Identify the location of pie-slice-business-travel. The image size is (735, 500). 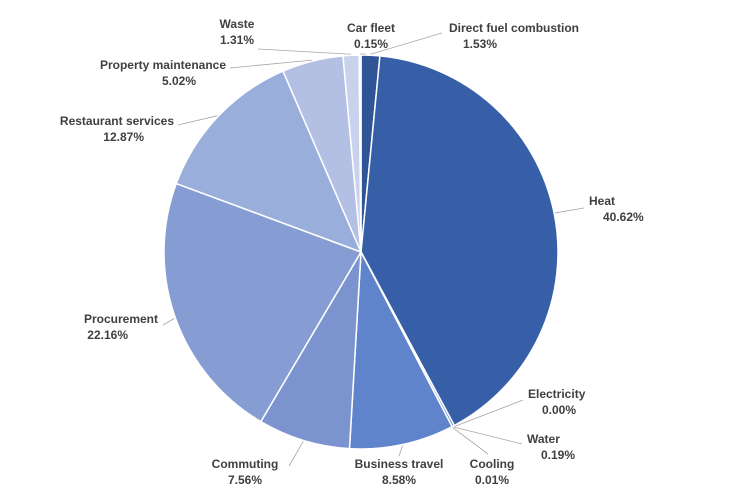
(401, 349).